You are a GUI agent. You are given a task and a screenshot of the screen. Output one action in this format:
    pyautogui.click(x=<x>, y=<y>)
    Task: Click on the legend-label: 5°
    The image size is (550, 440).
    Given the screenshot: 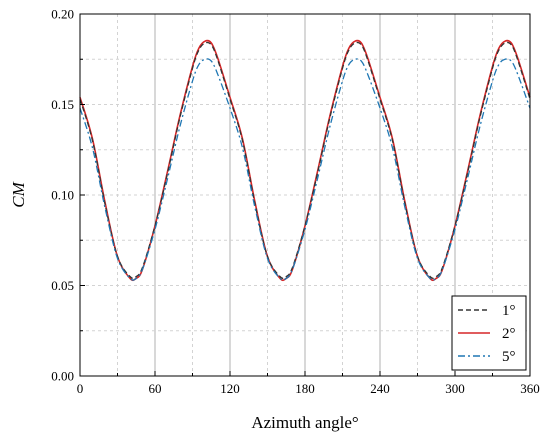 What is the action you would take?
    pyautogui.click(x=509, y=357)
    